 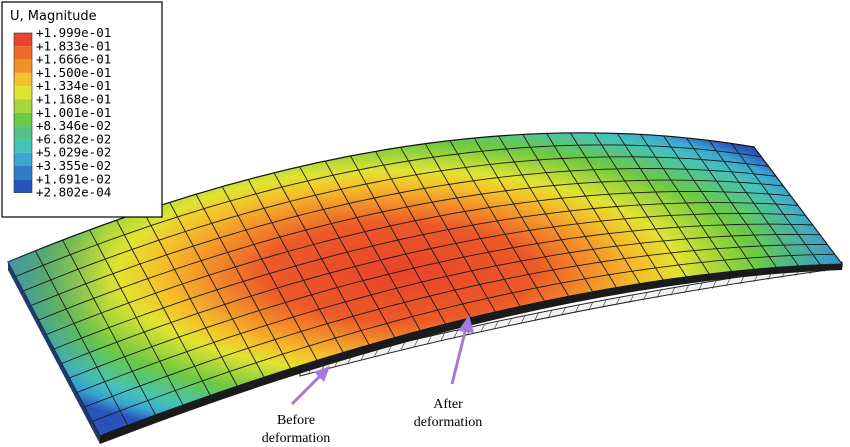 I want to click on legend-title: U, Magnitude, so click(x=53, y=16).